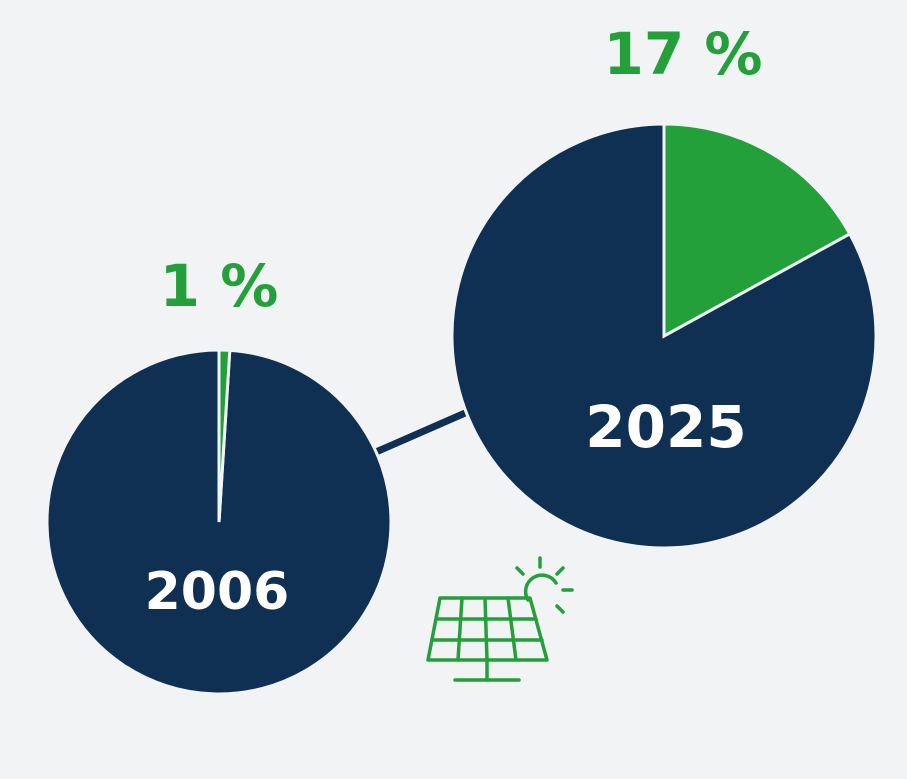 Image resolution: width=907 pixels, height=779 pixels. What do you see at coordinates (219, 286) in the screenshot?
I see `pie-2006-share-label: 1 %` at bounding box center [219, 286].